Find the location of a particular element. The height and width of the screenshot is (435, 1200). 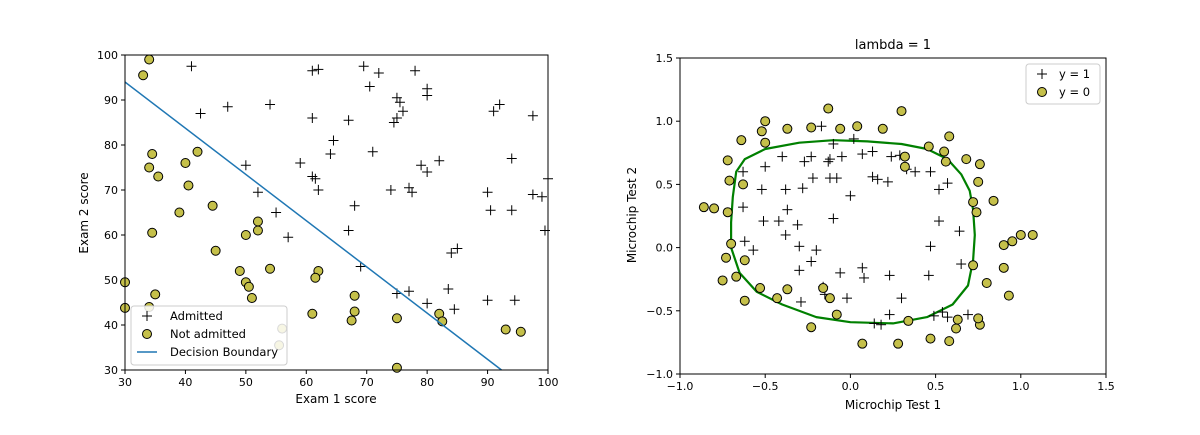

y-tick-label: −1.0 is located at coordinates (659, 374).